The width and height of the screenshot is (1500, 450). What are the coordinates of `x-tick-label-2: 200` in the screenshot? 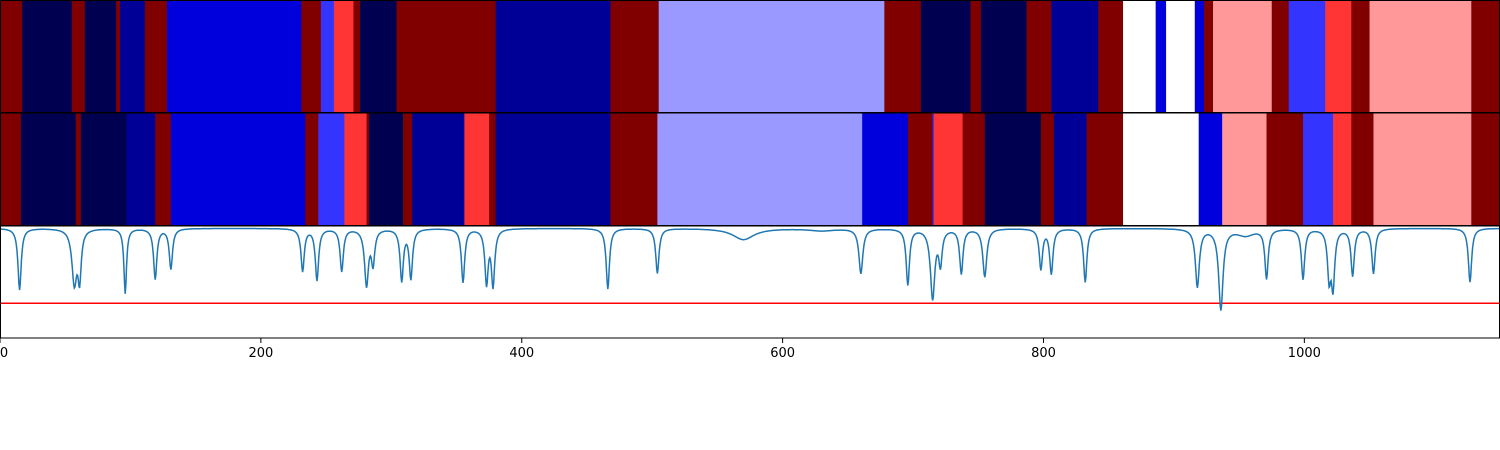 It's located at (260, 353).